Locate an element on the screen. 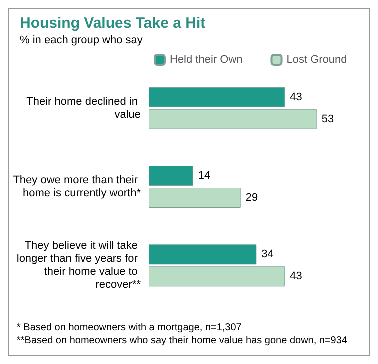 Image resolution: width=378 pixels, height=364 pixels. chart-title: Housing Values Take a Hit is located at coordinates (113, 23).